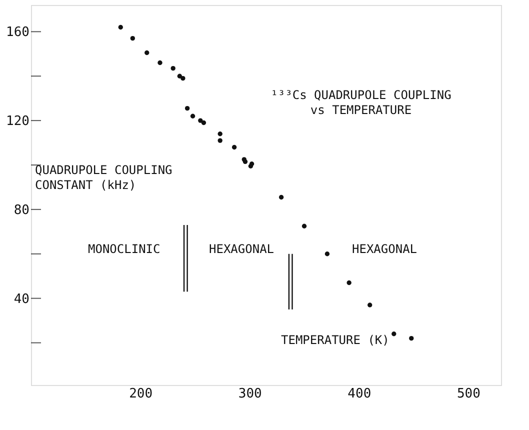  Describe the element at coordinates (141, 394) in the screenshot. I see `x-tick-label: 200` at that location.